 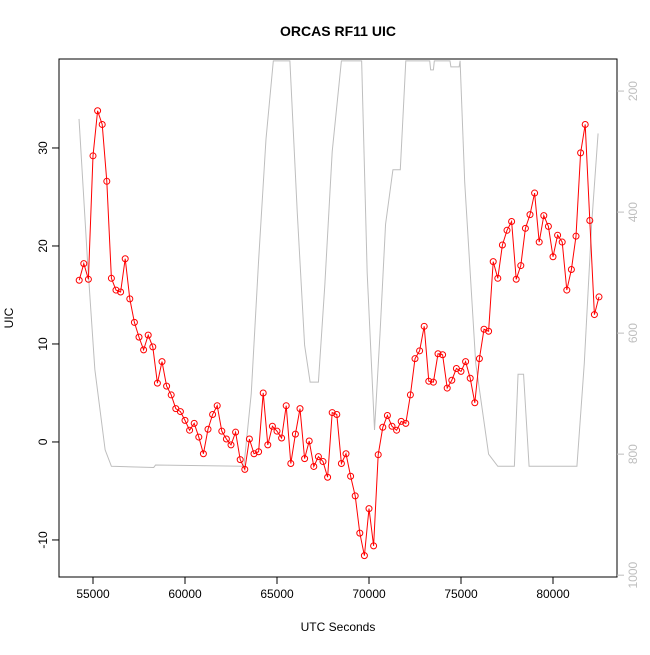 What do you see at coordinates (43, 148) in the screenshot?
I see `y-tick-label: 30` at bounding box center [43, 148].